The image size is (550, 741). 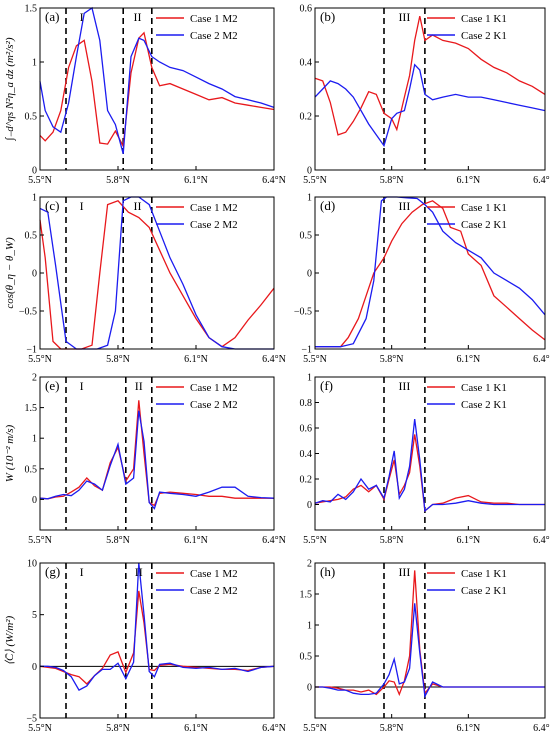 What do you see at coordinates (10, 640) in the screenshot?
I see `y-axis-label: ⟨C̄⟩ (W/m²)` at bounding box center [10, 640].